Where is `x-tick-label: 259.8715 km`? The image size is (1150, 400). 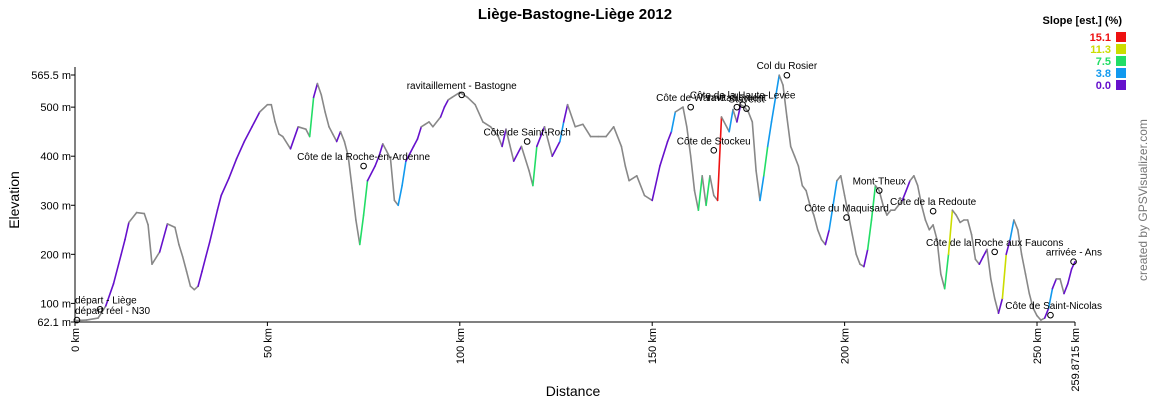 x-tick-label: 259.8715 km is located at coordinates (1076, 360).